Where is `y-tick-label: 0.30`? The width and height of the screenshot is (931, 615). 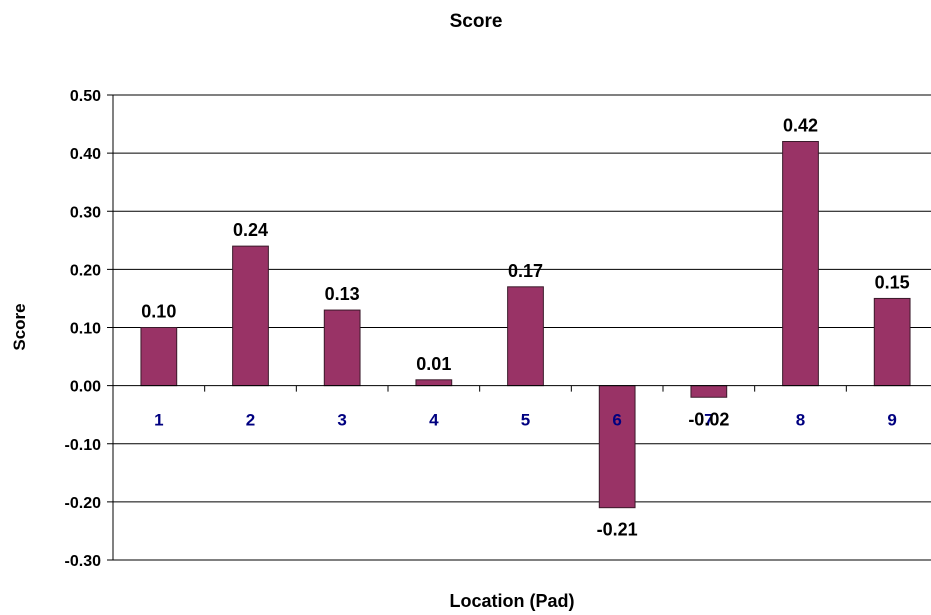
y-tick-label: 0.30 is located at coordinates (85, 212).